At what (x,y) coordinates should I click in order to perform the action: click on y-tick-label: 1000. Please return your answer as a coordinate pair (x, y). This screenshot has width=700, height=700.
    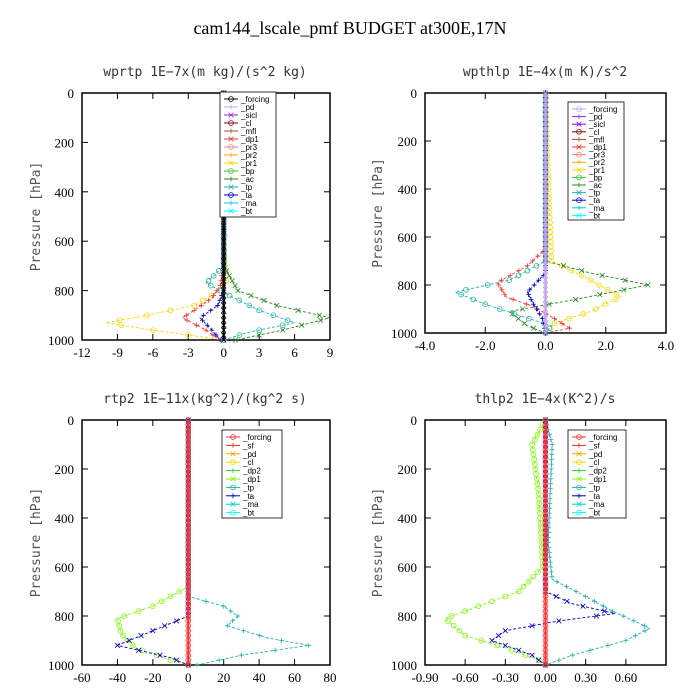
    Looking at the image, I should click on (61, 340).